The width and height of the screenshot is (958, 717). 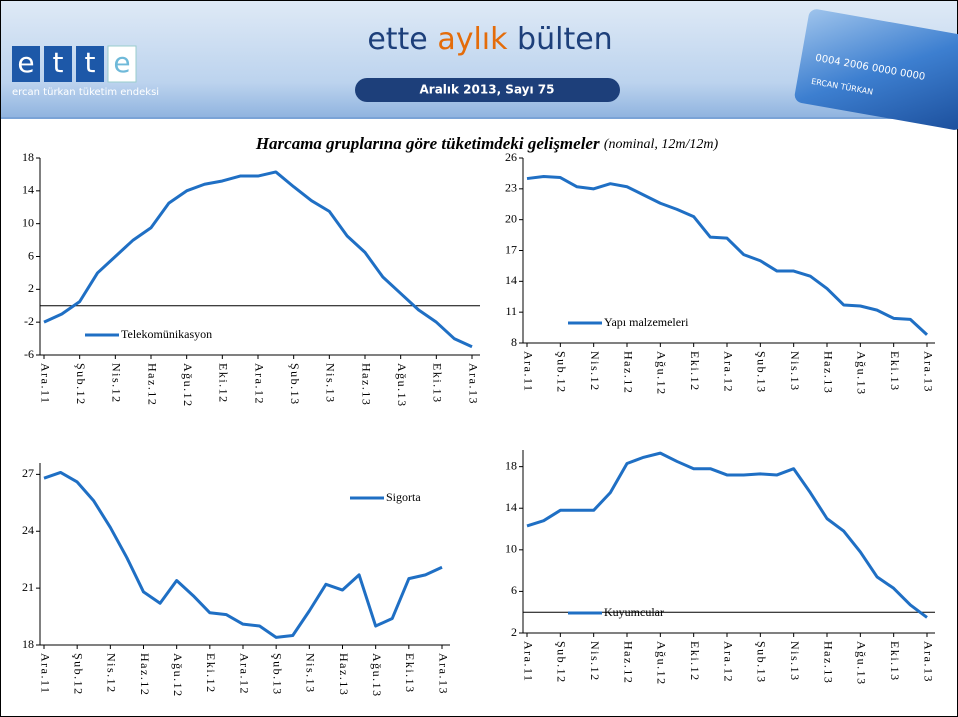 I want to click on bulletin-title: ette aylık bülten, so click(x=489, y=39).